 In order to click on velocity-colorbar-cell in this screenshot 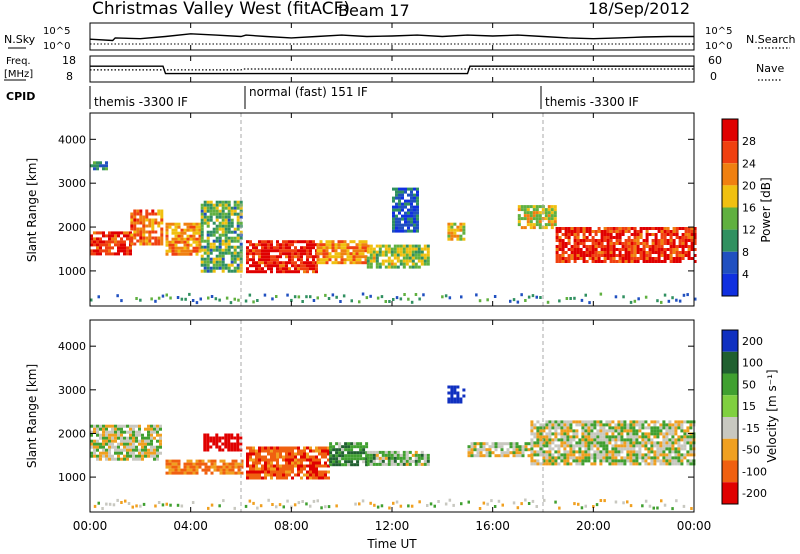, I will do `click(730, 384)`.